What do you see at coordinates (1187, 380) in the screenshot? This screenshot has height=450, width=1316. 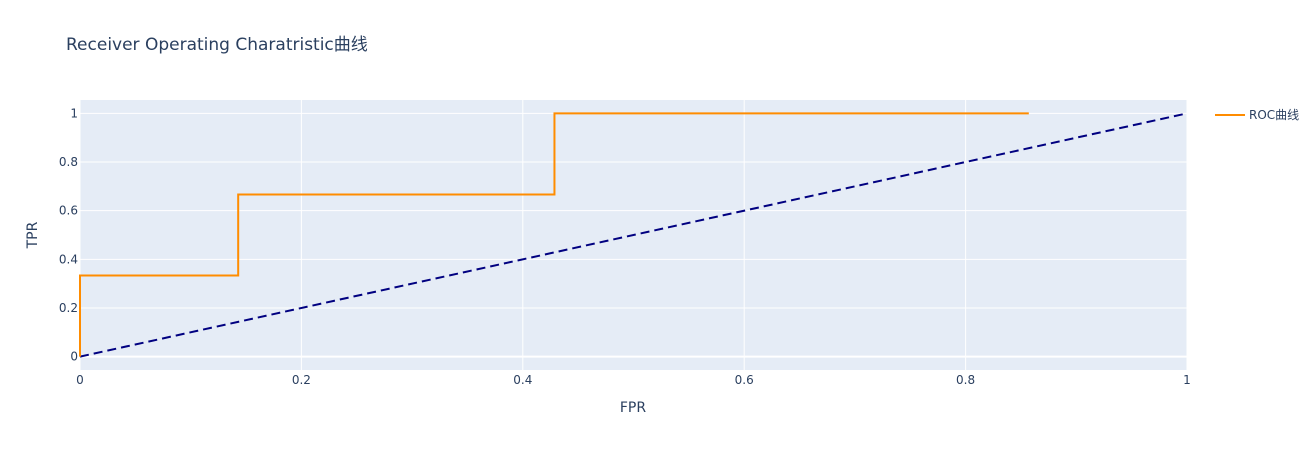 I see `x-tick-label: 1` at bounding box center [1187, 380].